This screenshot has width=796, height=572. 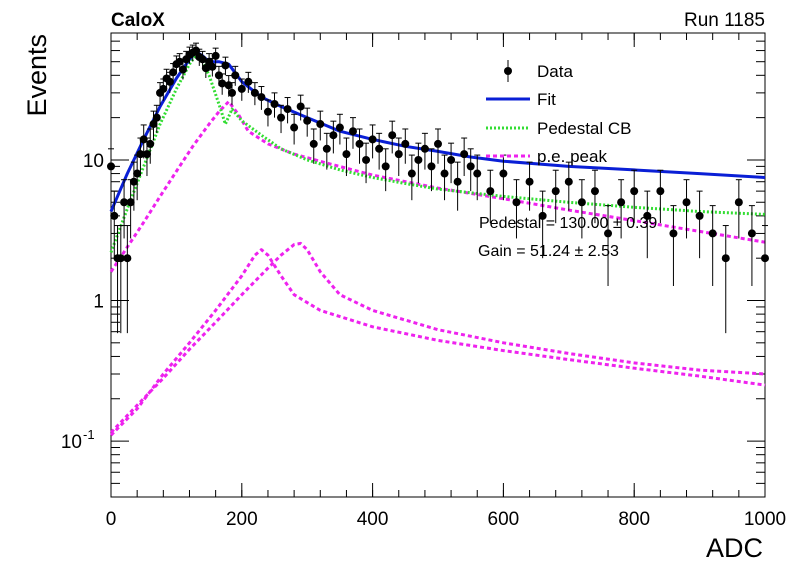 What do you see at coordinates (504, 519) in the screenshot?
I see `x-tick-label: 600` at bounding box center [504, 519].